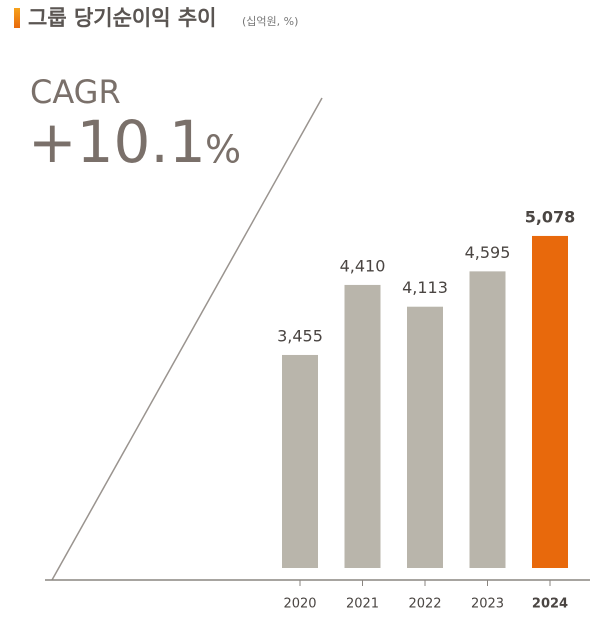 The height and width of the screenshot is (617, 600). What do you see at coordinates (488, 252) in the screenshot?
I see `value-label: 4,595` at bounding box center [488, 252].